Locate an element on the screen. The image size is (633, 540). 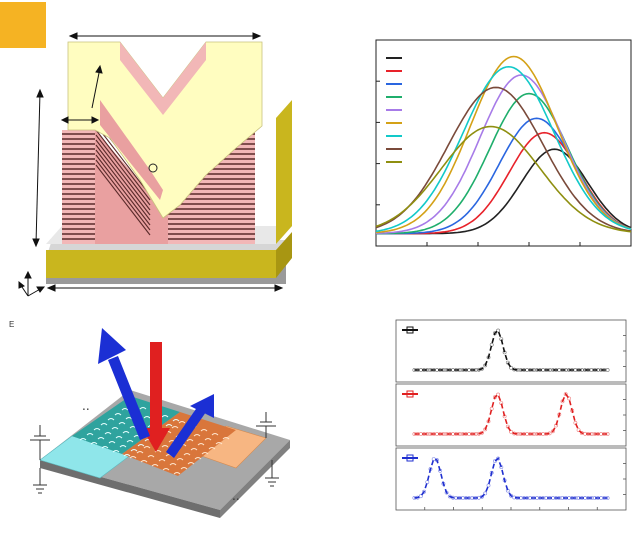
dots-left: .. is located at coordinates (86, 406).